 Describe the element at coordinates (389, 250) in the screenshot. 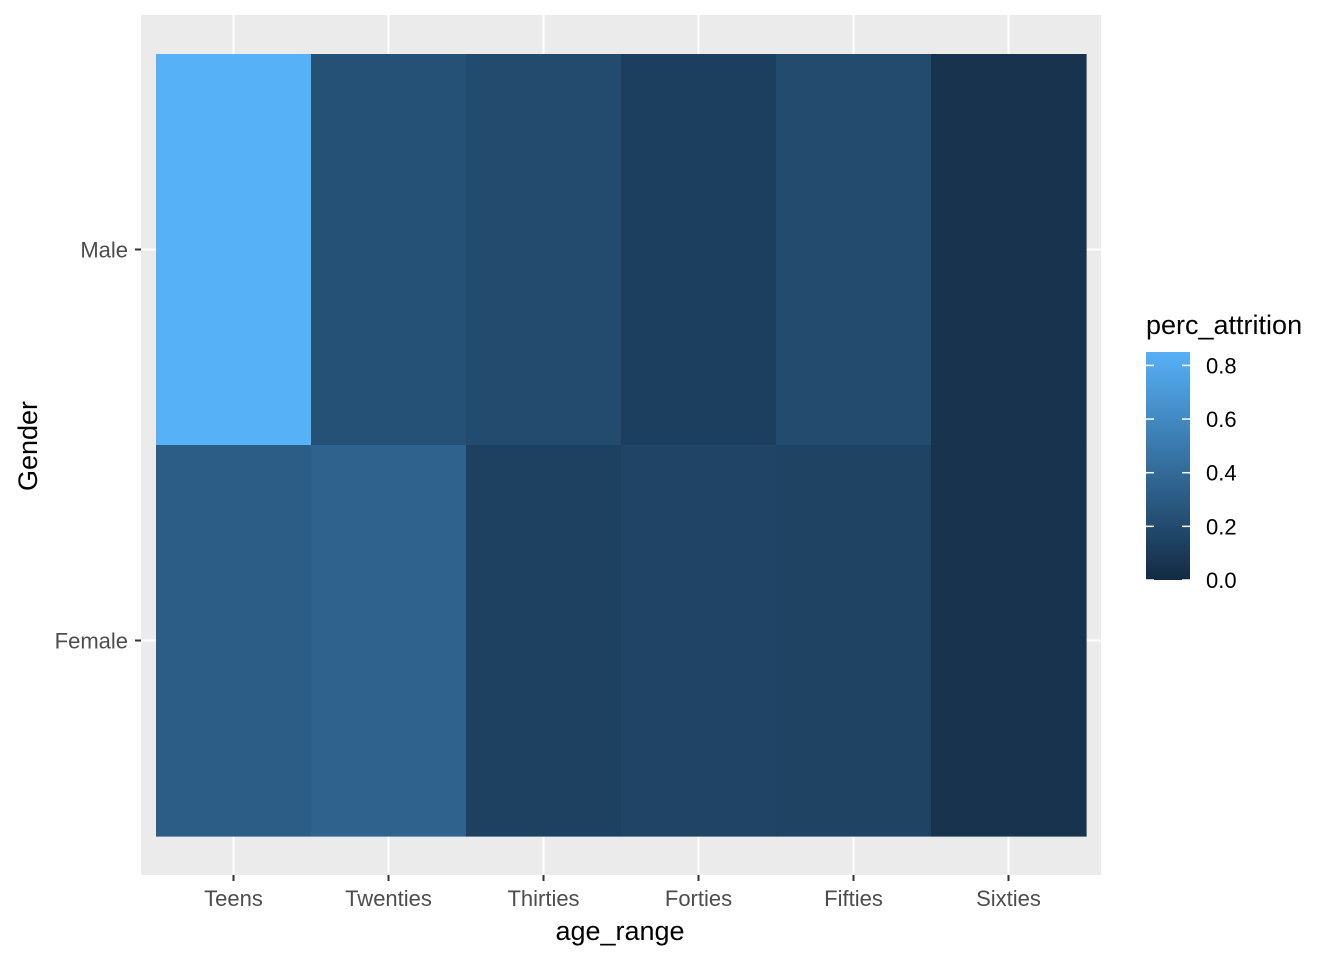

I see `heatmap-cell-male-twenties` at that location.